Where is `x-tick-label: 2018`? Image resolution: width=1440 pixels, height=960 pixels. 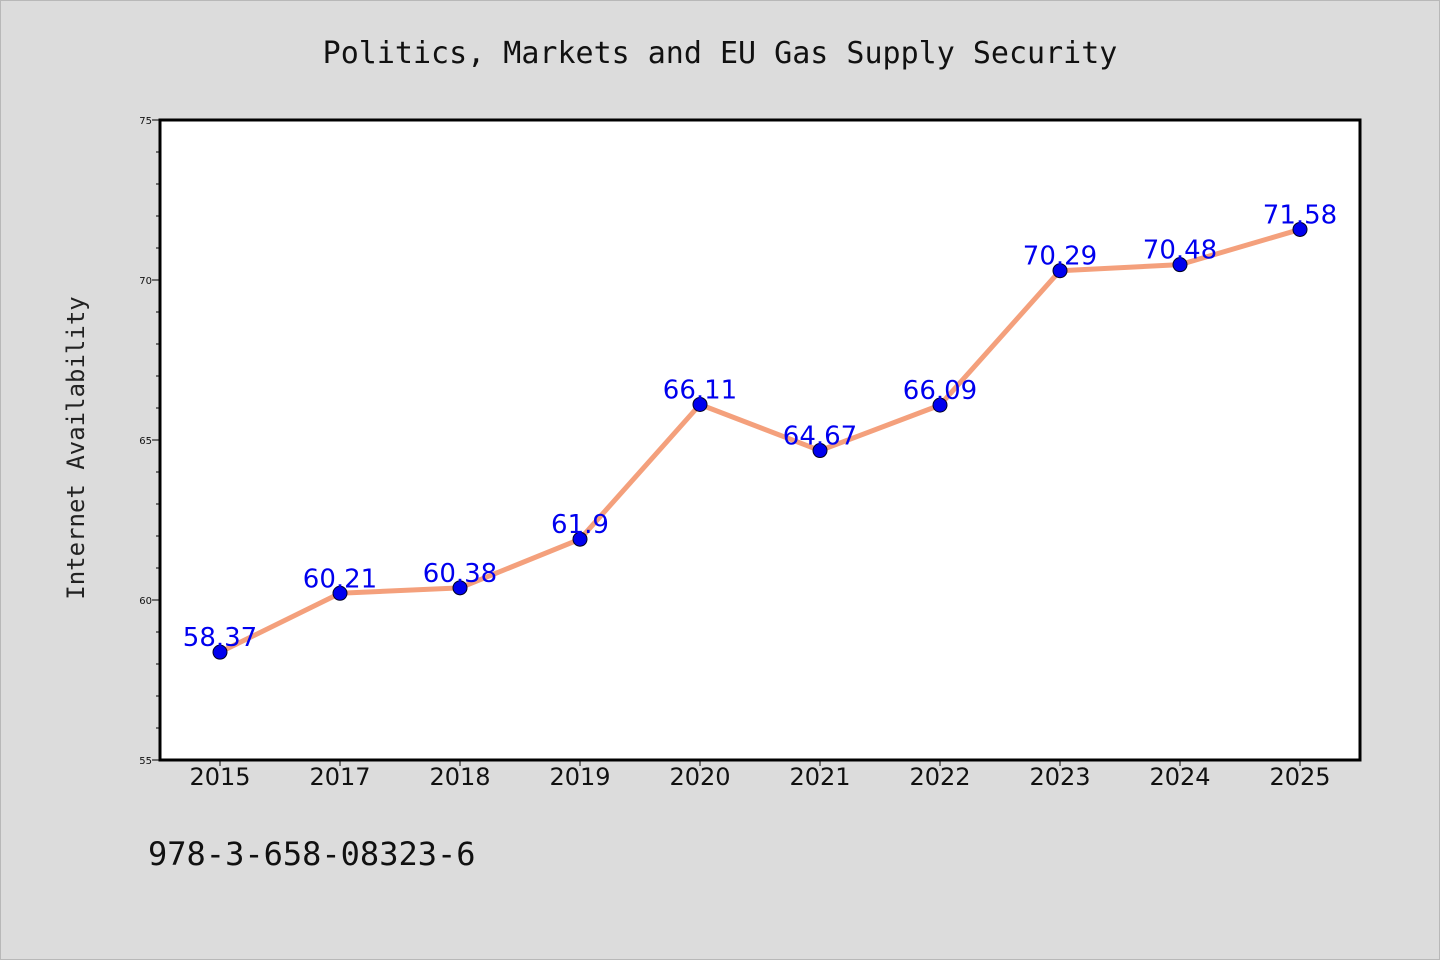 x-tick-label: 2018 is located at coordinates (459, 777).